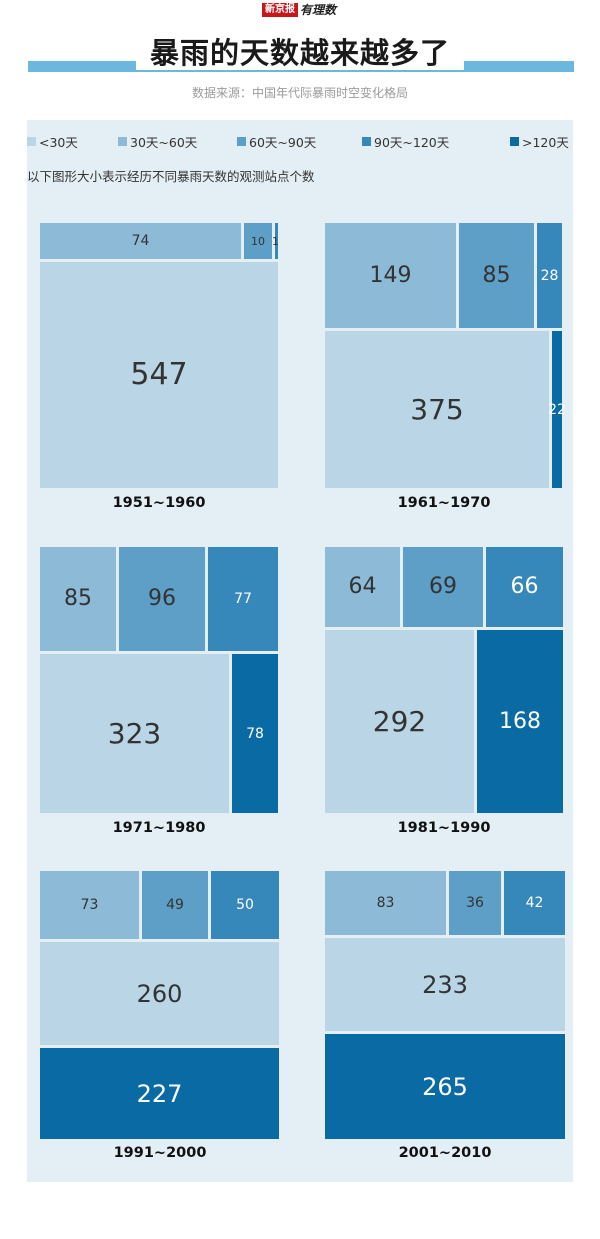  I want to click on legend-item: 30天~60天, so click(157, 141).